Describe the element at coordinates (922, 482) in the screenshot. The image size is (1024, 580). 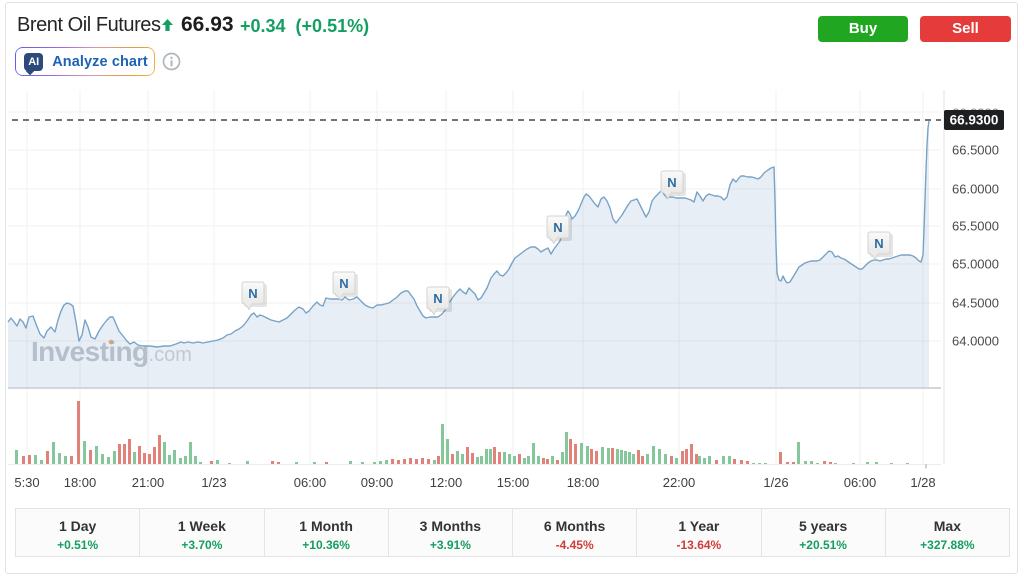
I see `svg-text: 1/28` at that location.